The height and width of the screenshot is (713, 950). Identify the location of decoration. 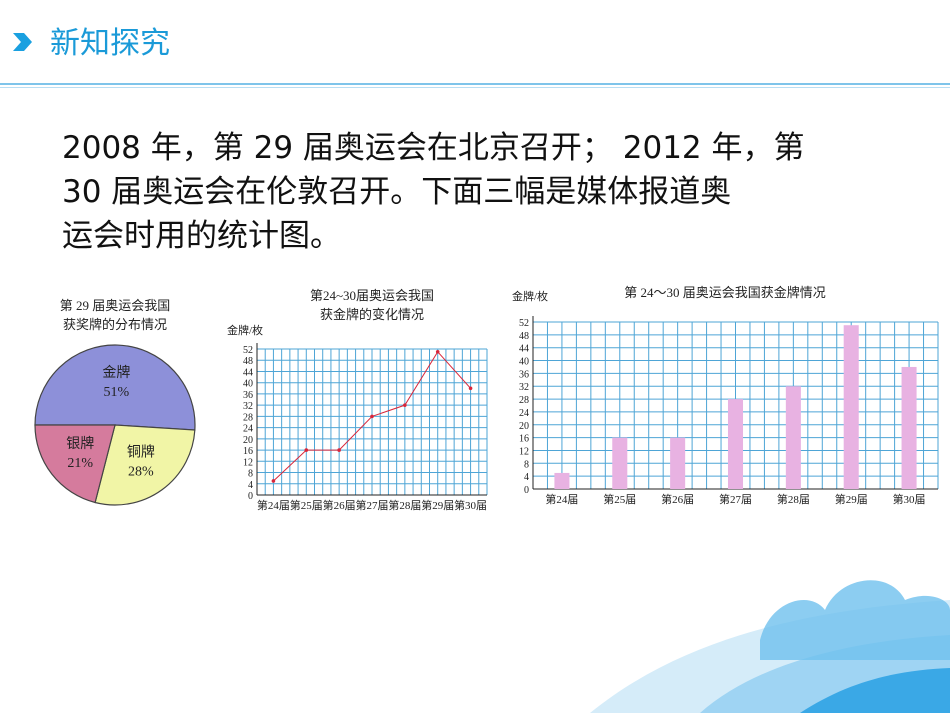
(770, 646).